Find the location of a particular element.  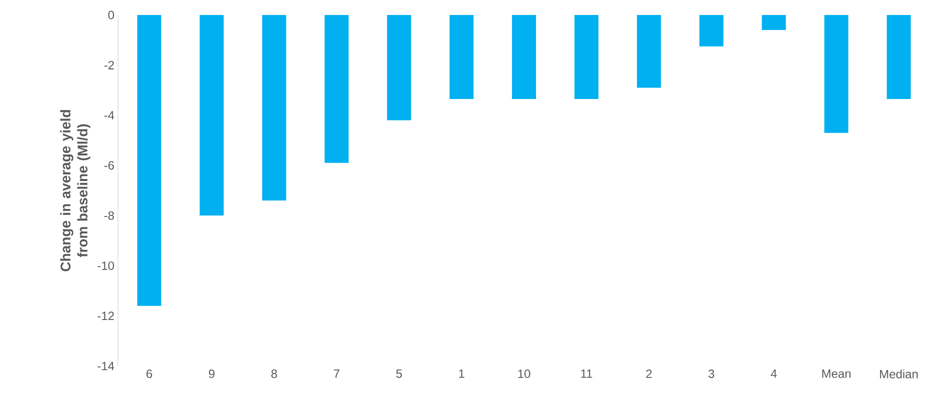

y-tick-label: -2 is located at coordinates (109, 65).